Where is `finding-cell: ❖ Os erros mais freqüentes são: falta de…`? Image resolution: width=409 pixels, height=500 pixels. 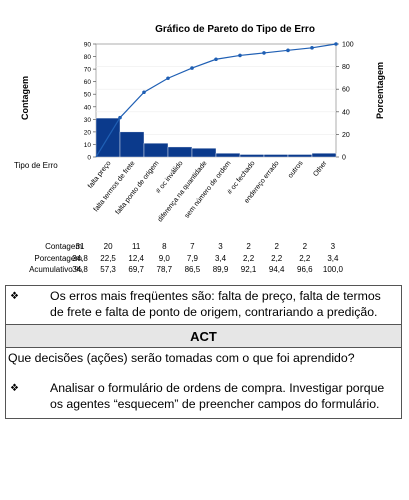 finding-cell: ❖ Os erros mais freqüentes são: falta de… is located at coordinates (203, 305).